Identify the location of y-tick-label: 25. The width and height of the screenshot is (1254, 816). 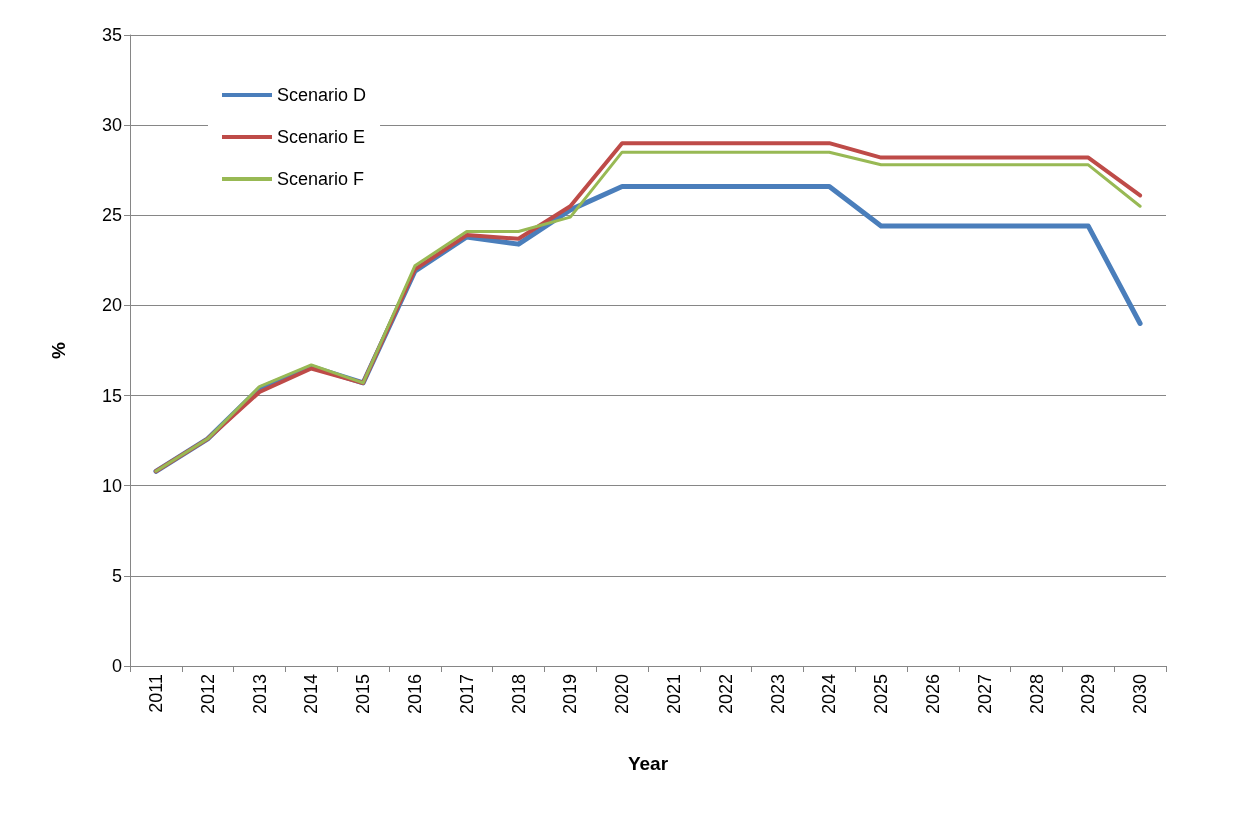
(111, 215).